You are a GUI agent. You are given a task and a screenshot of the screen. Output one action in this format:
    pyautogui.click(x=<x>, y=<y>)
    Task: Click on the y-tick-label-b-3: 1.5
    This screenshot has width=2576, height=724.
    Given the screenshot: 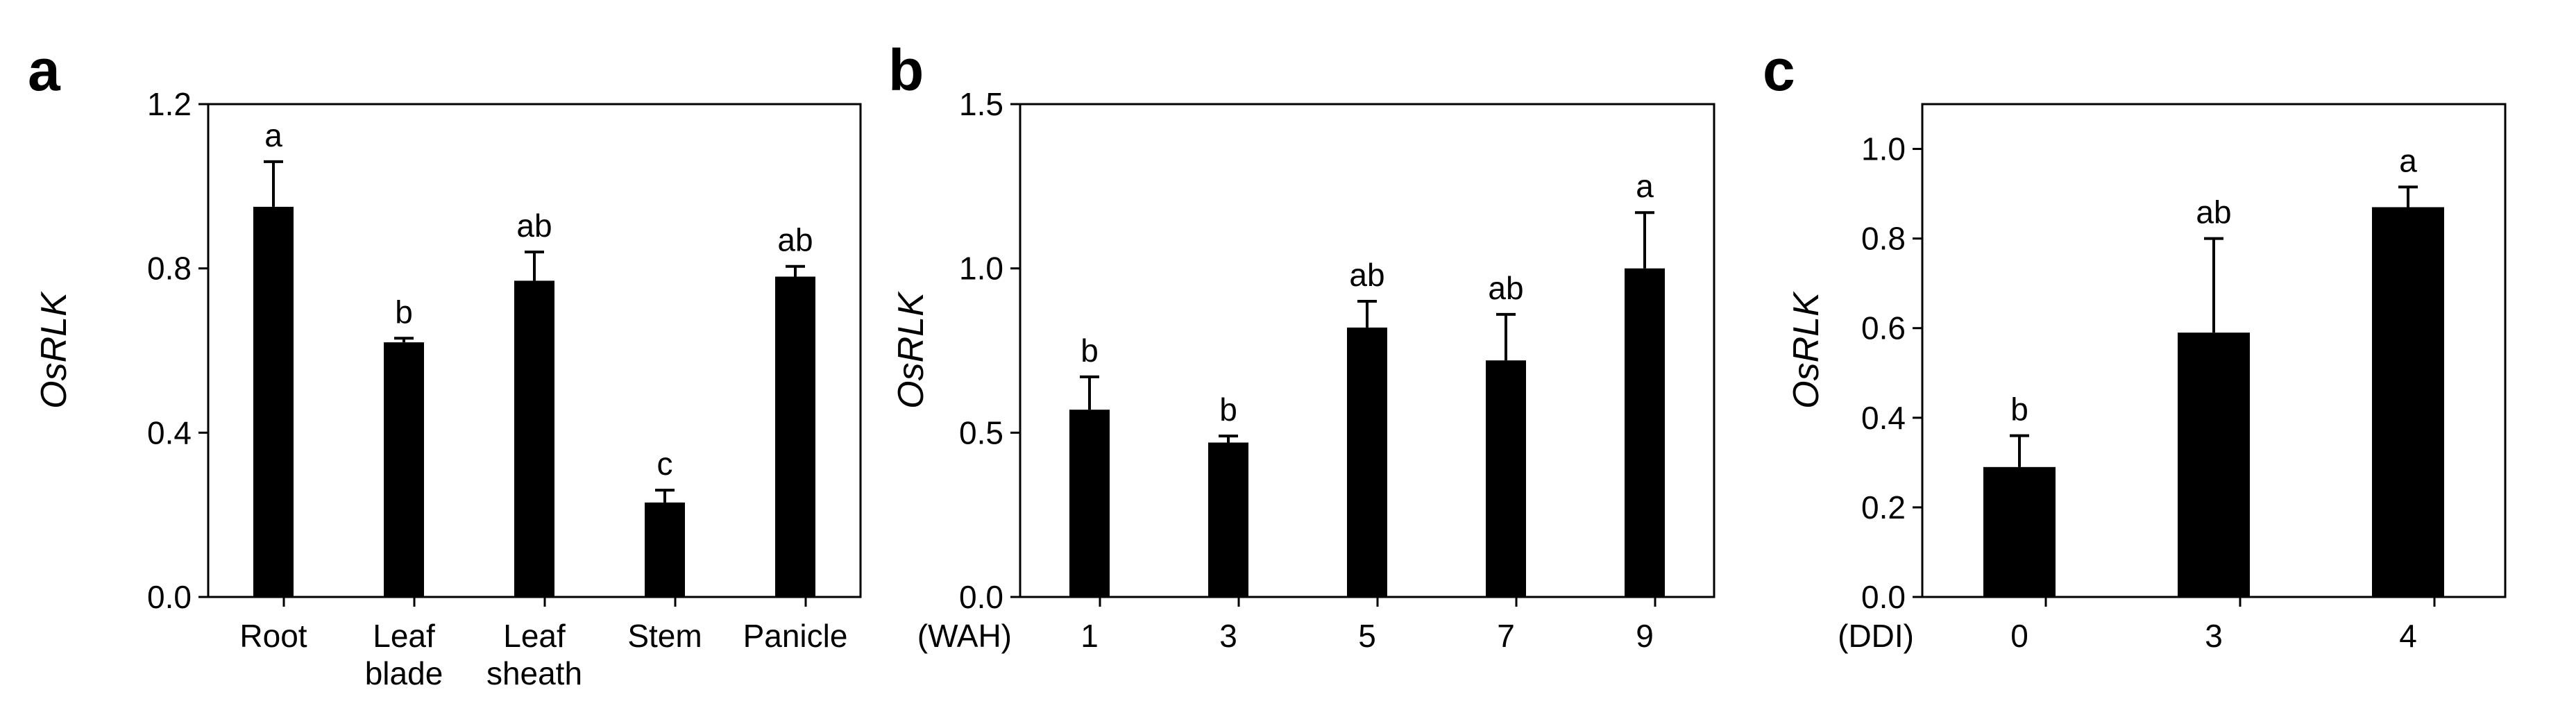 What is the action you would take?
    pyautogui.click(x=981, y=104)
    